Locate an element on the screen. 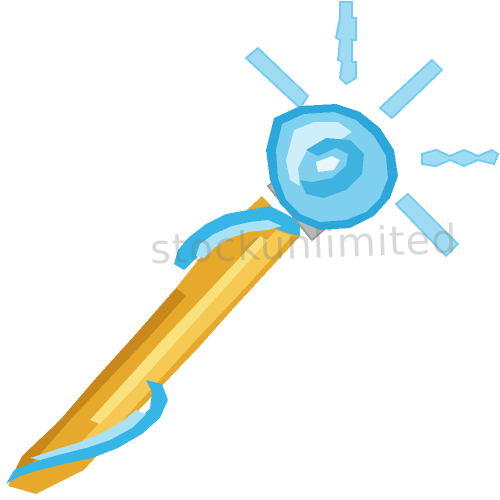 This screenshot has height=500, width=500. handle-shadow is located at coordinates (98, 384).